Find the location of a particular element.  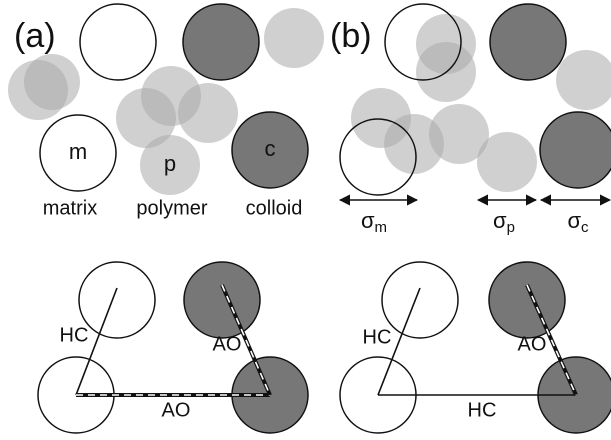

subscript: c is located at coordinates (585, 227).